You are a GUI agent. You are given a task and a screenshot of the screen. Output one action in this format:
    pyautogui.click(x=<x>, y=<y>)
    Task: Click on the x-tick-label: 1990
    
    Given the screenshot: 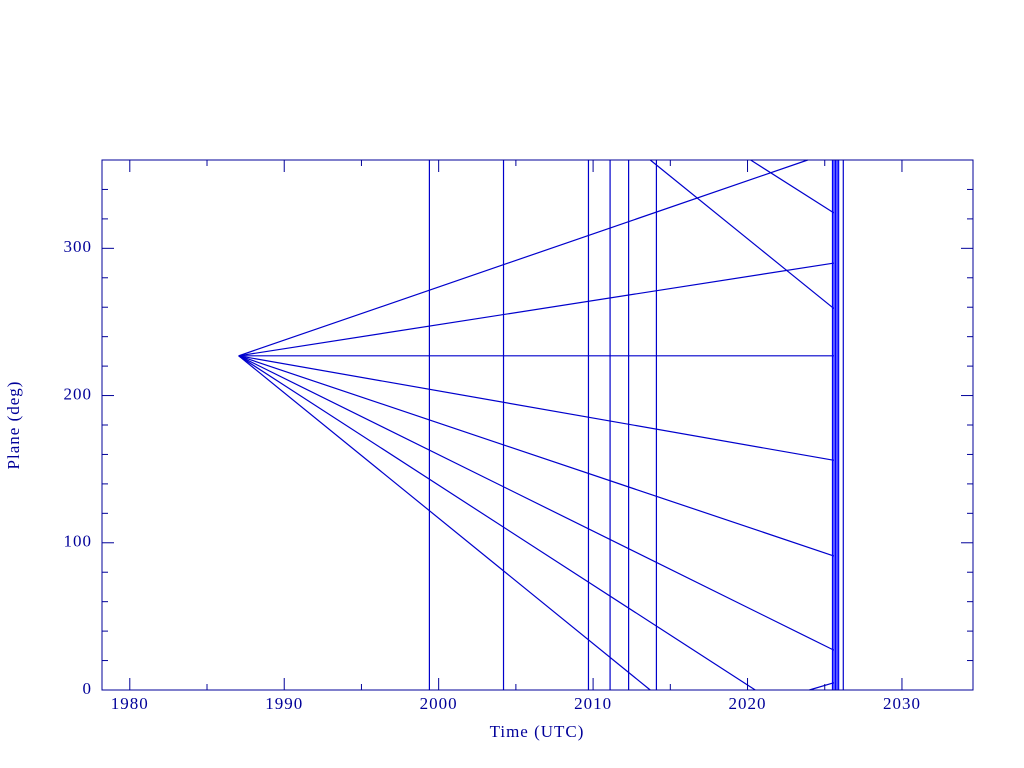 What is the action you would take?
    pyautogui.click(x=284, y=703)
    